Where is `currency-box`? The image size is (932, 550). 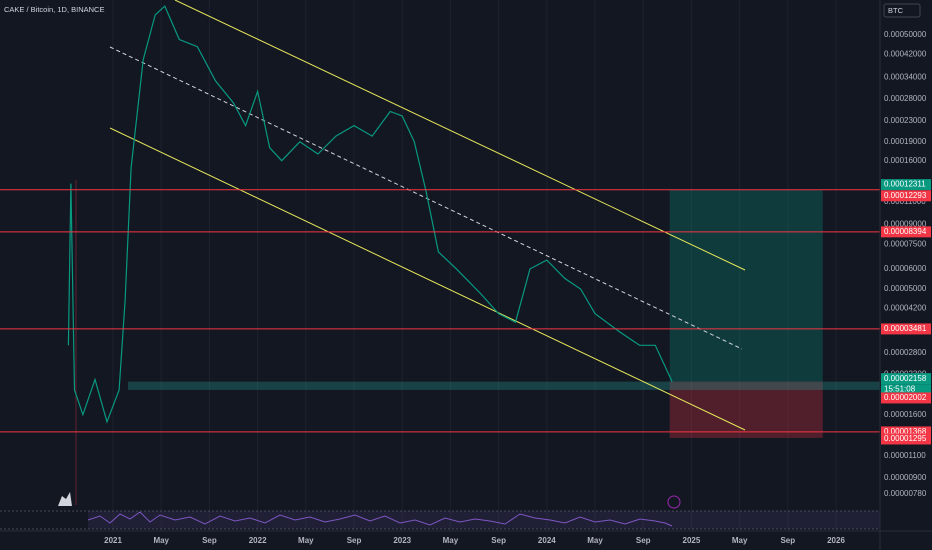 currency-box is located at coordinates (902, 10).